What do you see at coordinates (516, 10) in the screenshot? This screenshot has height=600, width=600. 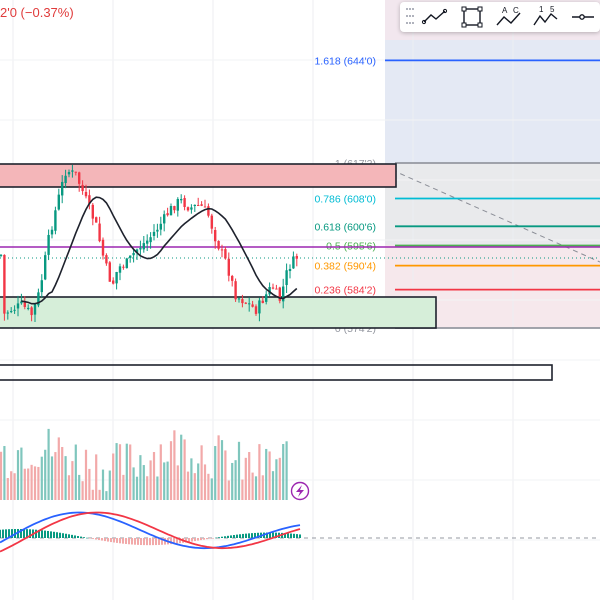 I see `abcd-label-c: C` at bounding box center [516, 10].